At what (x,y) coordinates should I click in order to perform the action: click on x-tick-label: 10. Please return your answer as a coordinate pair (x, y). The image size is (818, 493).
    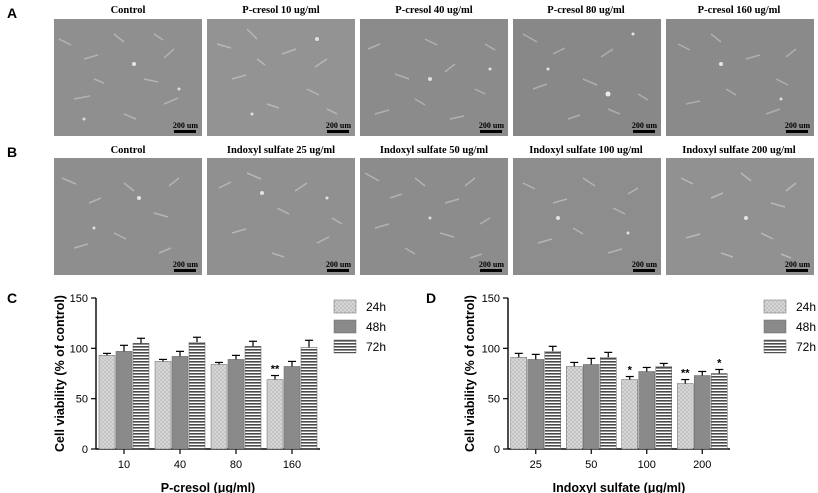
    Looking at the image, I should click on (124, 465).